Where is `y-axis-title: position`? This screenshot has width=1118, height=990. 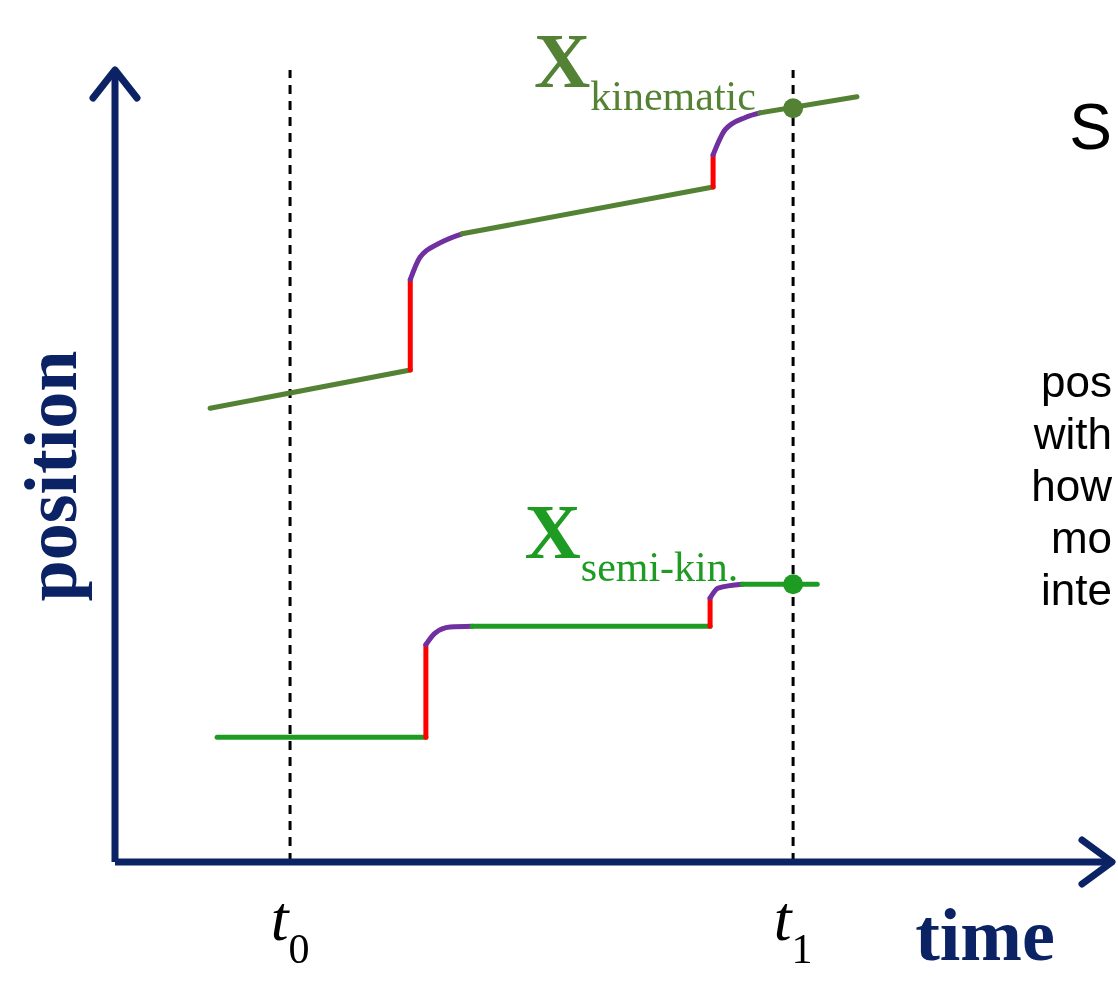
y-axis-title: position is located at coordinates (51, 476).